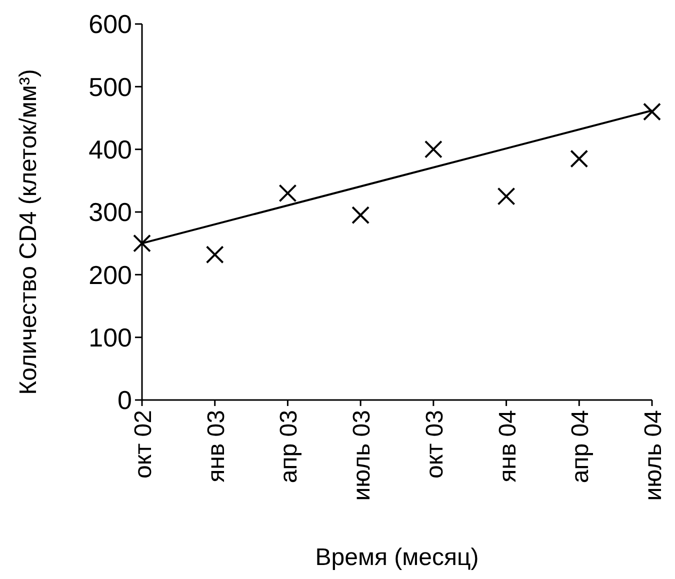  I want to click on x-tick-label: апр 04, so click(580, 447).